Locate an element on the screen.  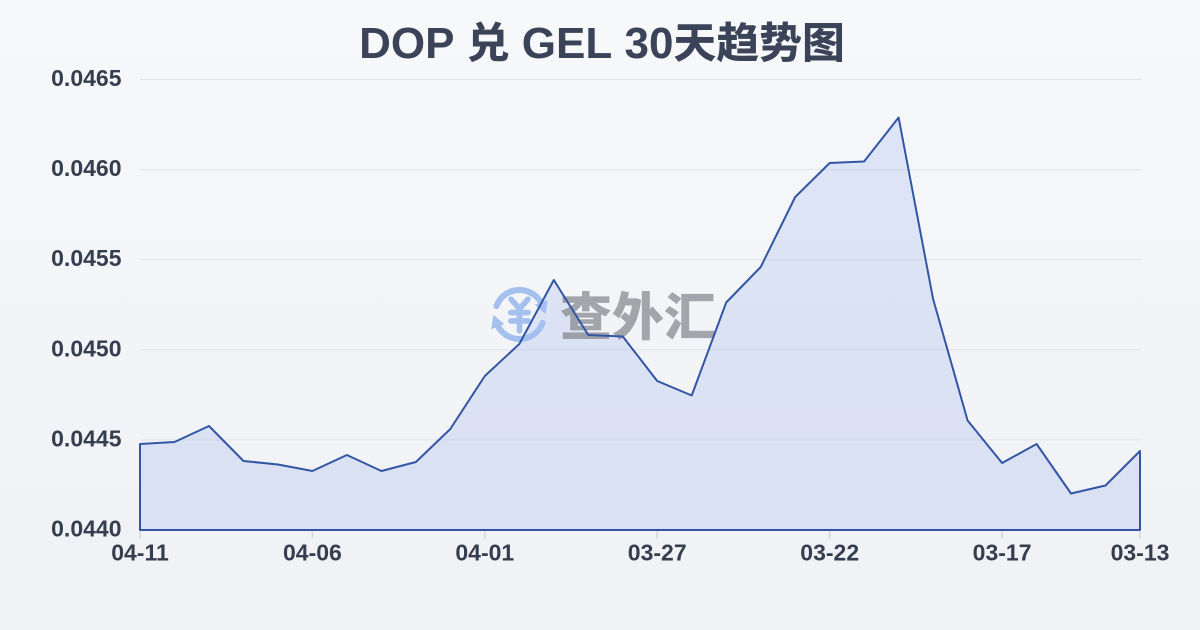
svg-text: 04-06 is located at coordinates (312, 553).